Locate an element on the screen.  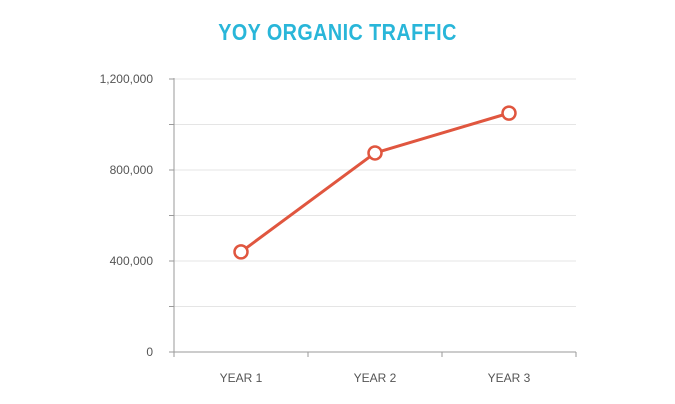
y-tick-label: 800,000 is located at coordinates (132, 170).